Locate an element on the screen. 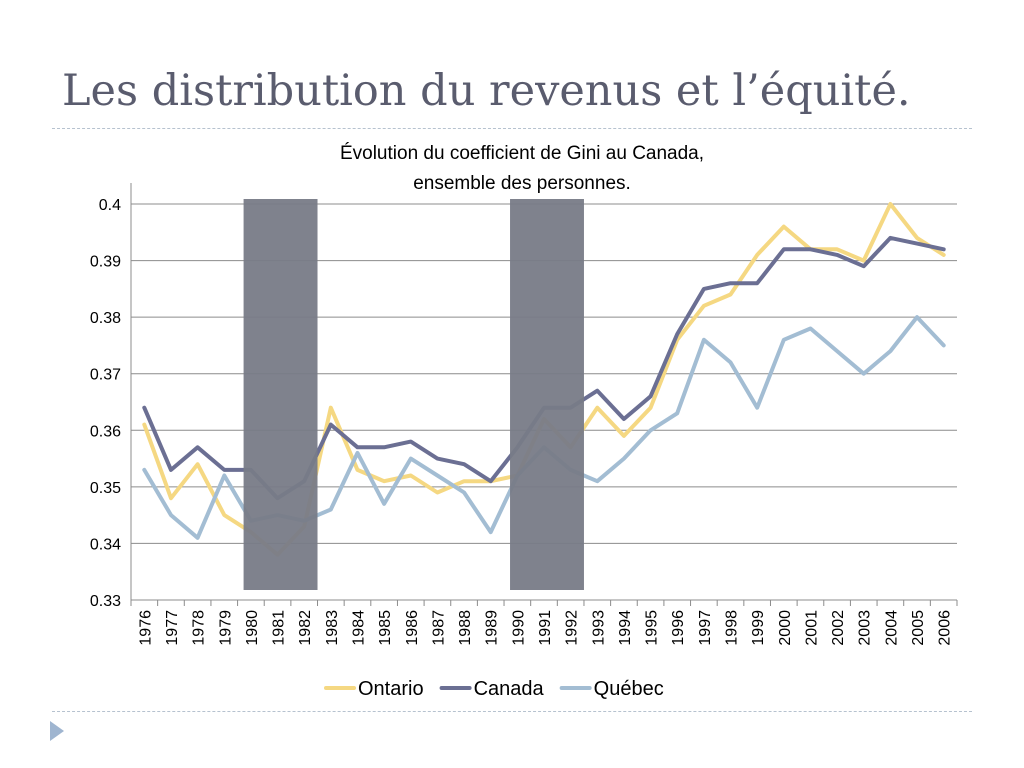 The width and height of the screenshot is (1024, 768). x-tick-label: 1999 is located at coordinates (758, 628).